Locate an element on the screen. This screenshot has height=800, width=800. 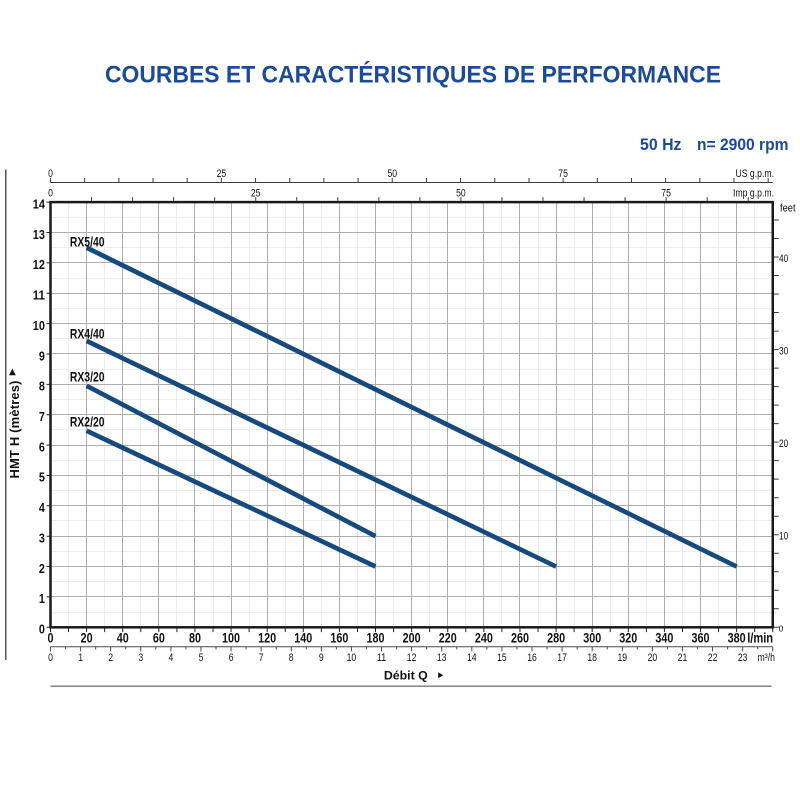
svg-text: RX2/20 is located at coordinates (87, 421).